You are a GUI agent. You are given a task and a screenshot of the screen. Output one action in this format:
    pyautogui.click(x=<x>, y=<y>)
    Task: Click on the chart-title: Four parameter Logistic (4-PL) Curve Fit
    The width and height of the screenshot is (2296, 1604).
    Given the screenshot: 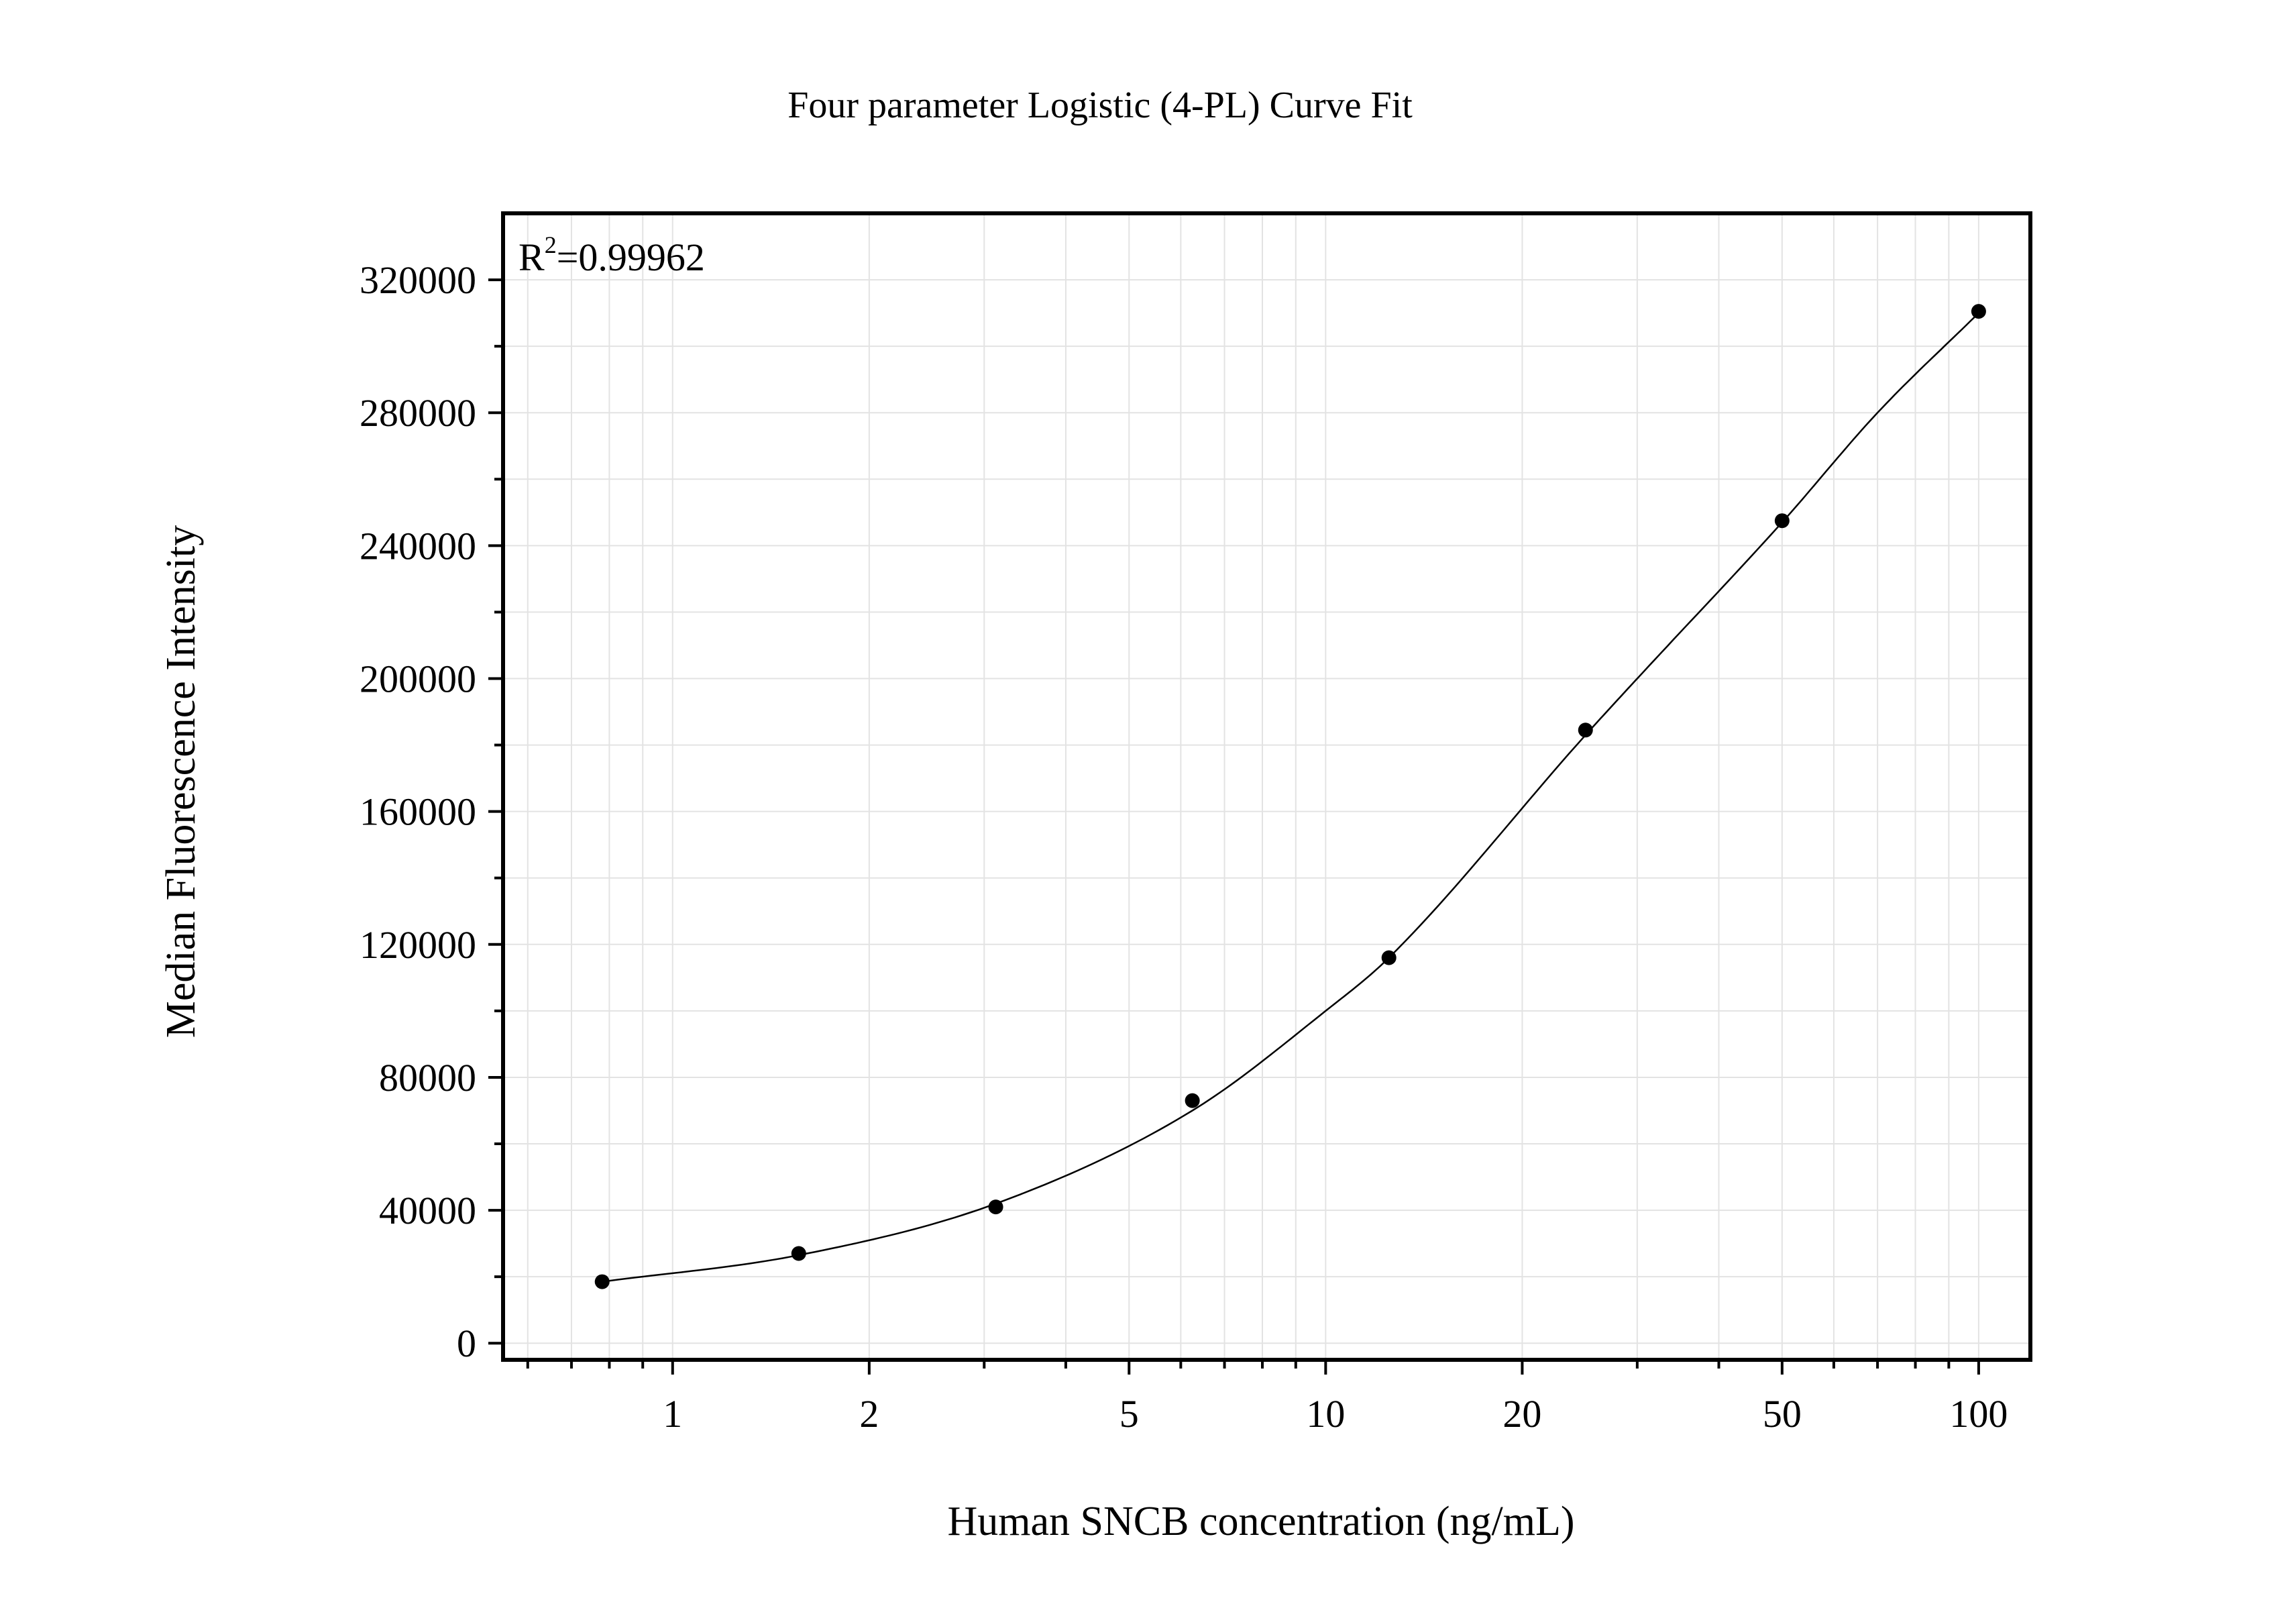 What is the action you would take?
    pyautogui.click(x=1100, y=105)
    